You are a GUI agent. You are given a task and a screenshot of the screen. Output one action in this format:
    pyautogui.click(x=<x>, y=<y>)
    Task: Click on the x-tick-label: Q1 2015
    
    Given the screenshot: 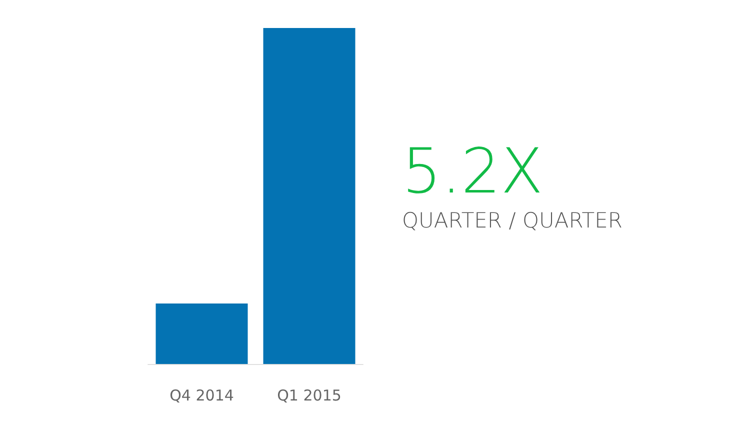 What is the action you would take?
    pyautogui.click(x=309, y=395)
    